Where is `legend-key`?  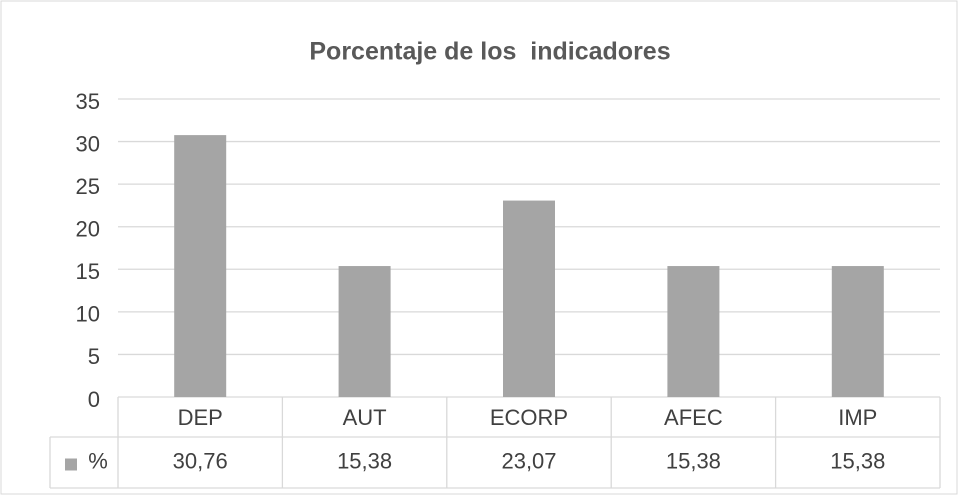
legend-key is located at coordinates (71, 464).